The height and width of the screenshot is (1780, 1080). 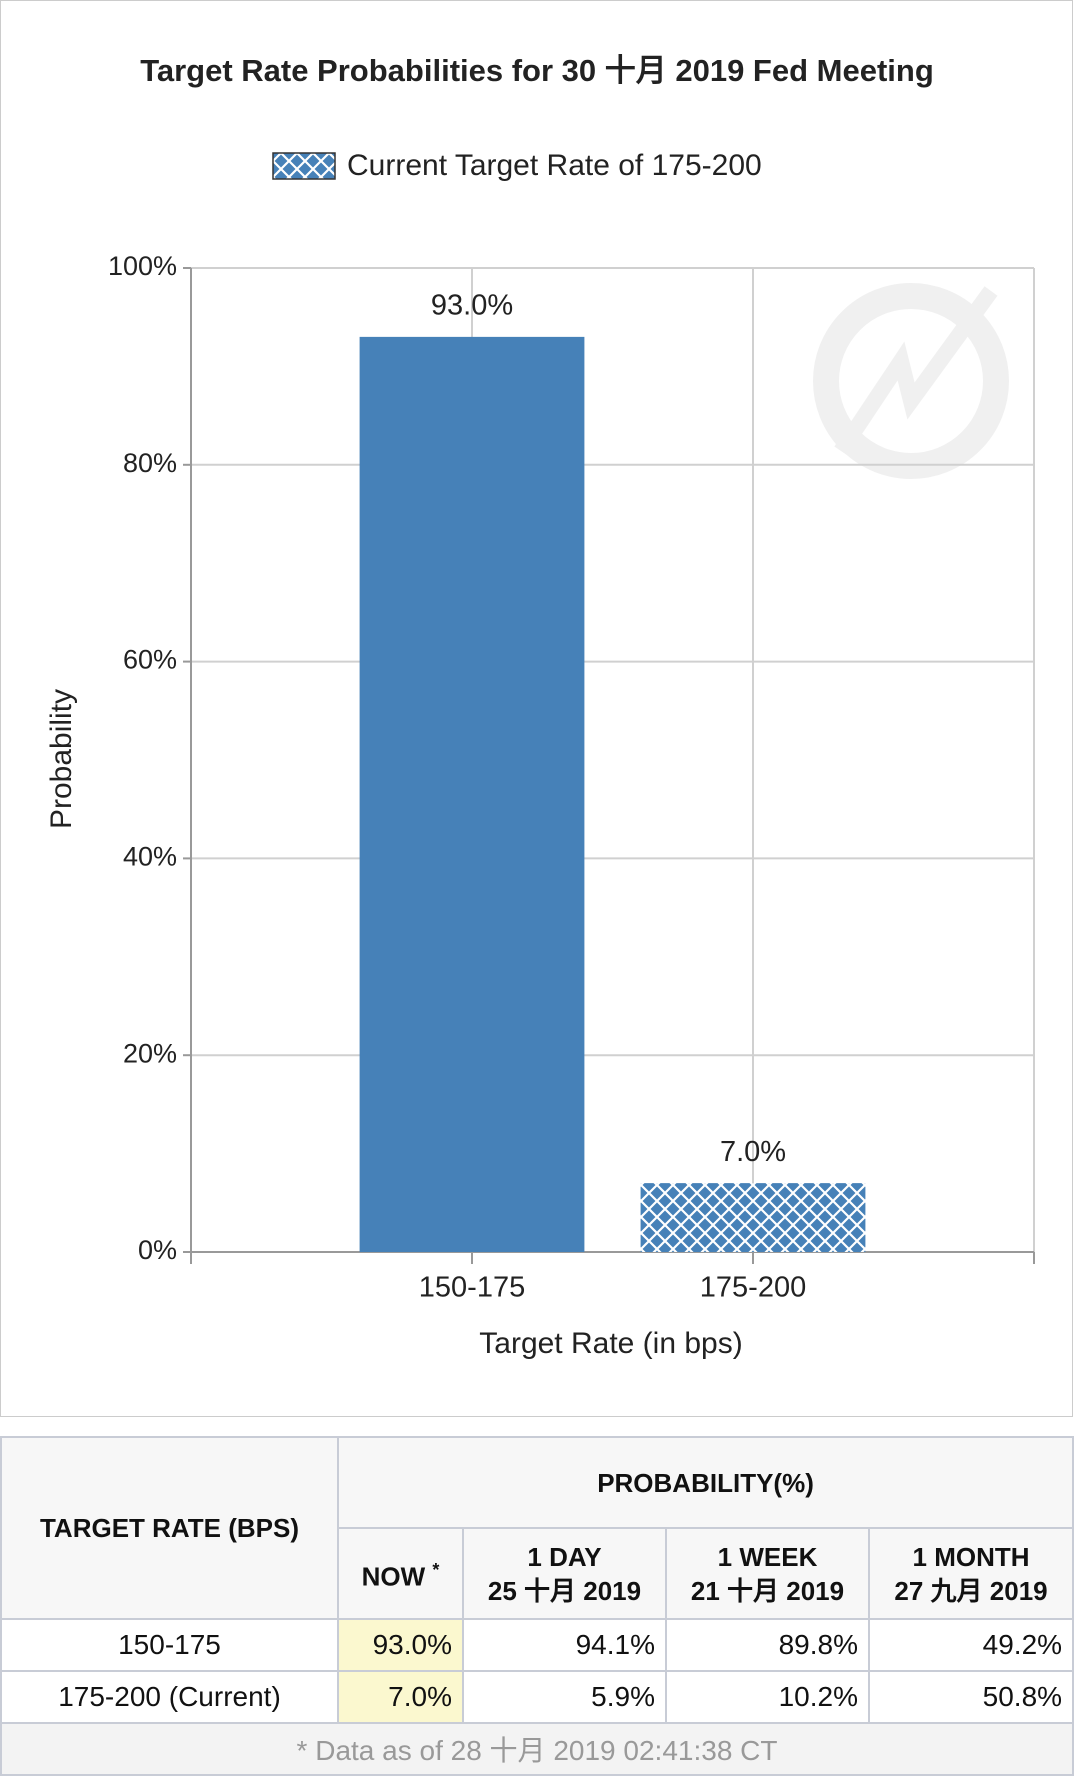 What do you see at coordinates (564, 1645) in the screenshot?
I see `probability-cell: 94.1%` at bounding box center [564, 1645].